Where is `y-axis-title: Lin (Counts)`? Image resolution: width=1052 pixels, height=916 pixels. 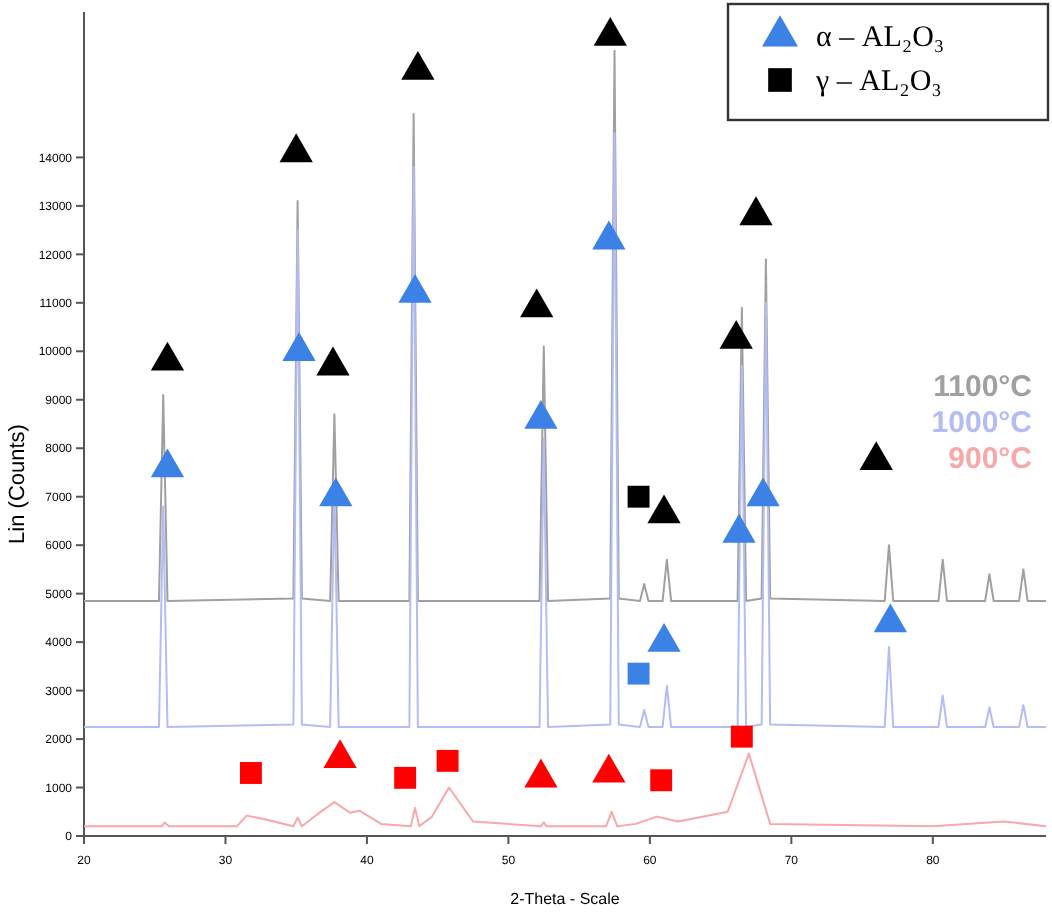 y-axis-title: Lin (Counts) is located at coordinates (18, 484).